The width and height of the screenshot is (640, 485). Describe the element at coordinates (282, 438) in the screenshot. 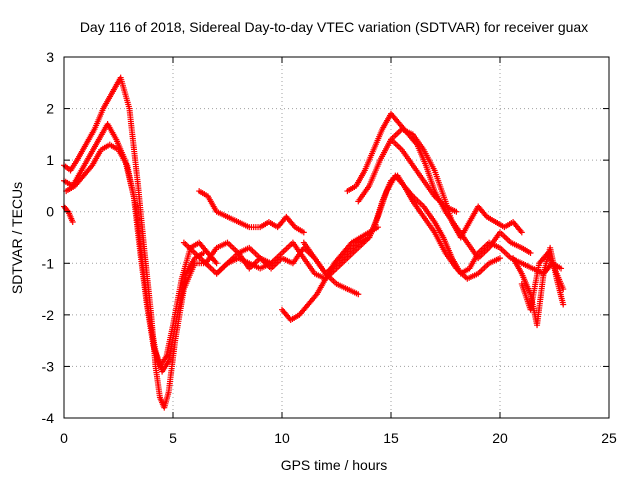

I see `x-tick-label: 10` at that location.